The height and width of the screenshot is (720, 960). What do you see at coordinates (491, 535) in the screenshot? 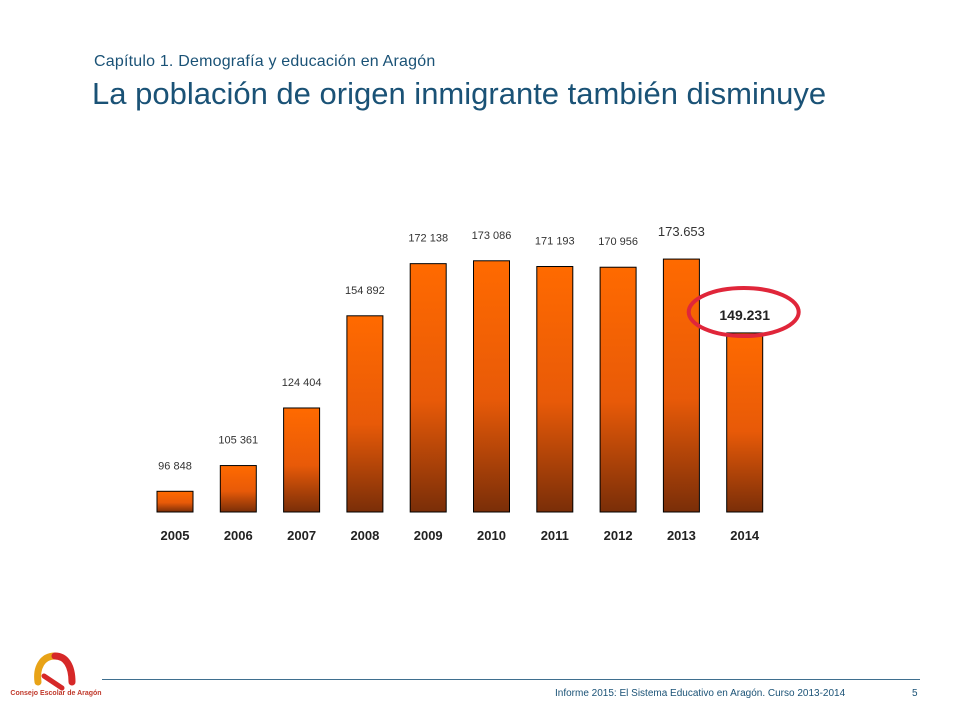
I see `x-tick-2010: 2010` at bounding box center [491, 535].